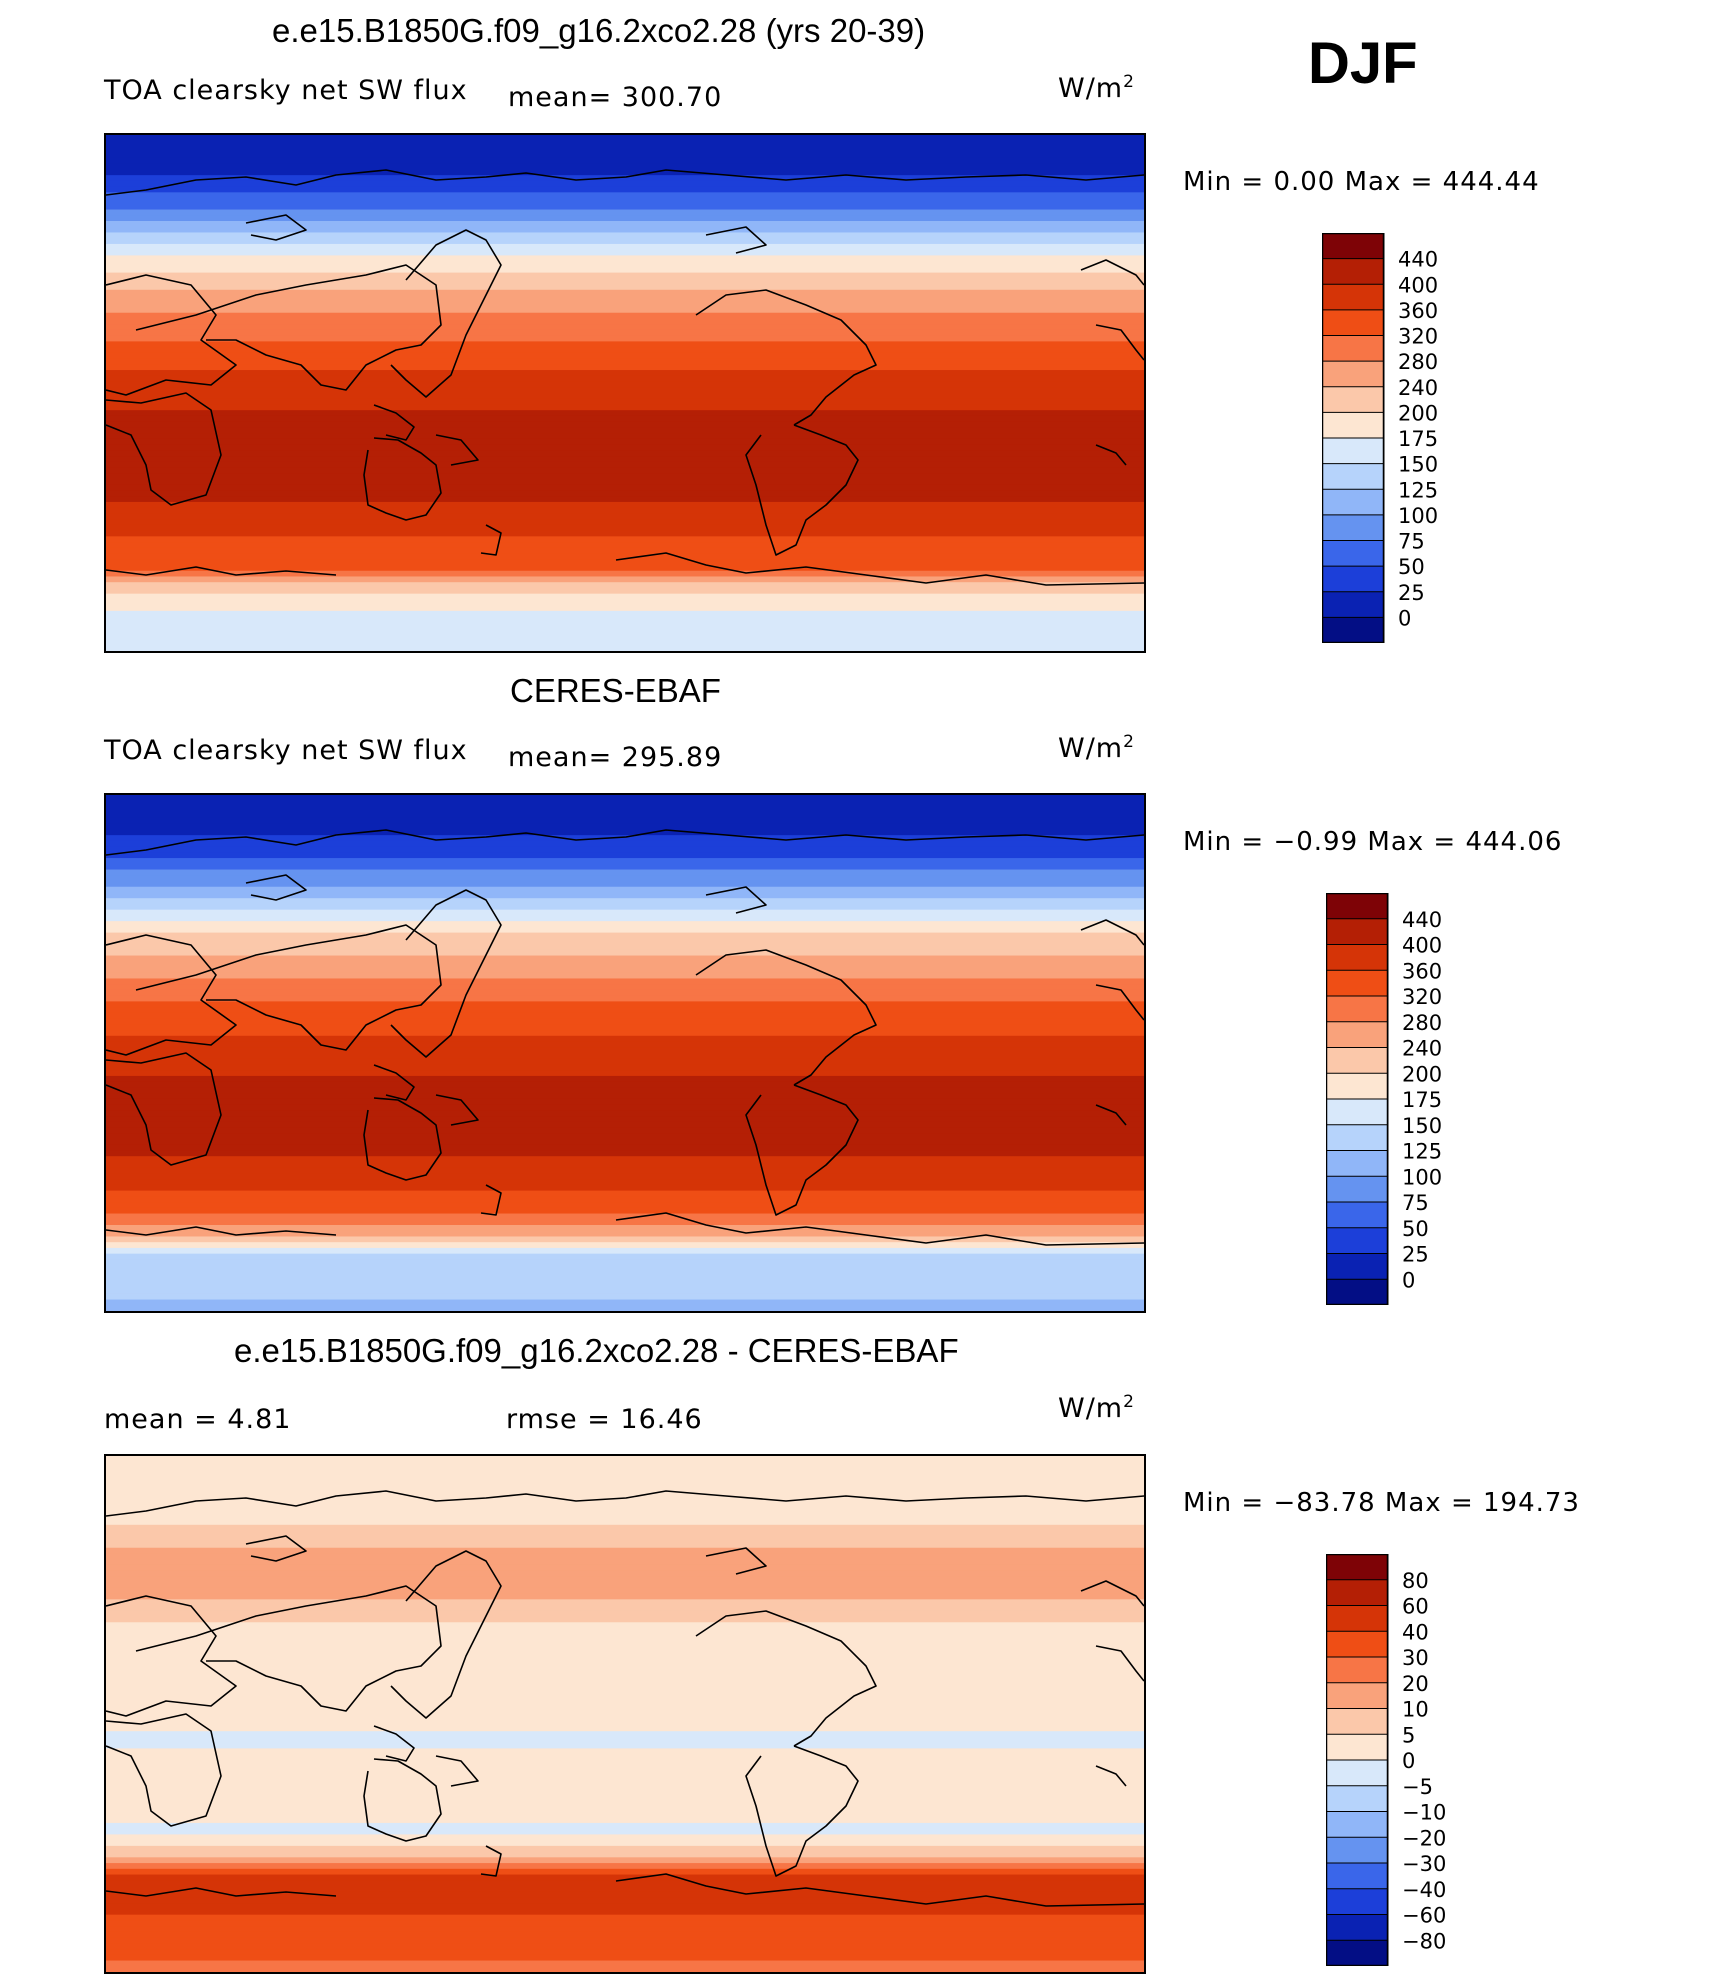 The width and height of the screenshot is (1710, 1979). I want to click on colorbar-label: 125, so click(1422, 1152).